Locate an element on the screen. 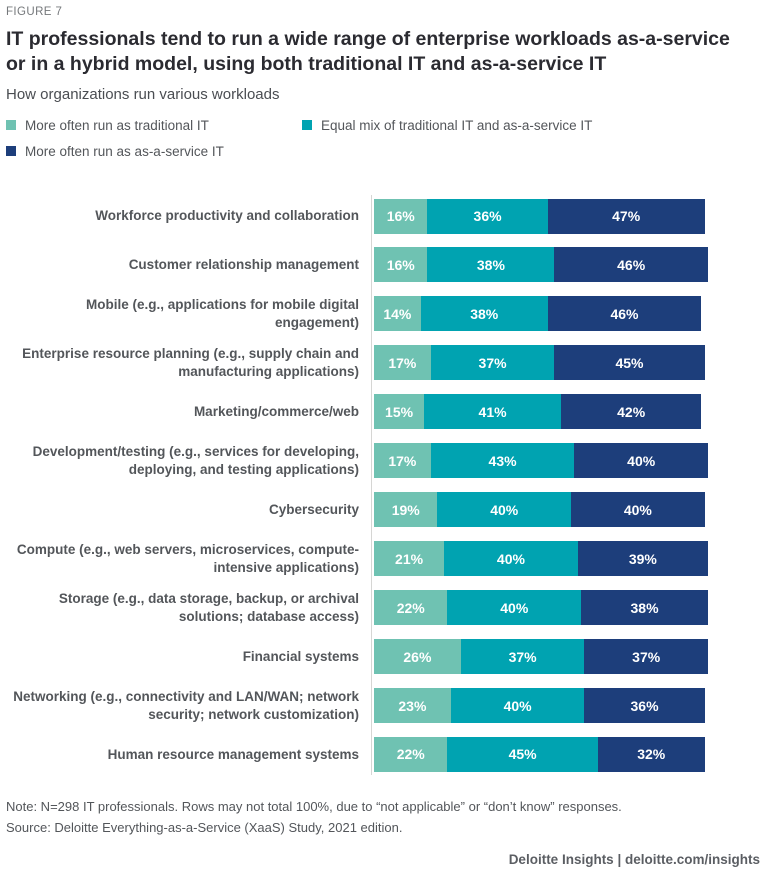 The width and height of the screenshot is (768, 877). chart-subtitle: How organizations run various workloads is located at coordinates (143, 94).